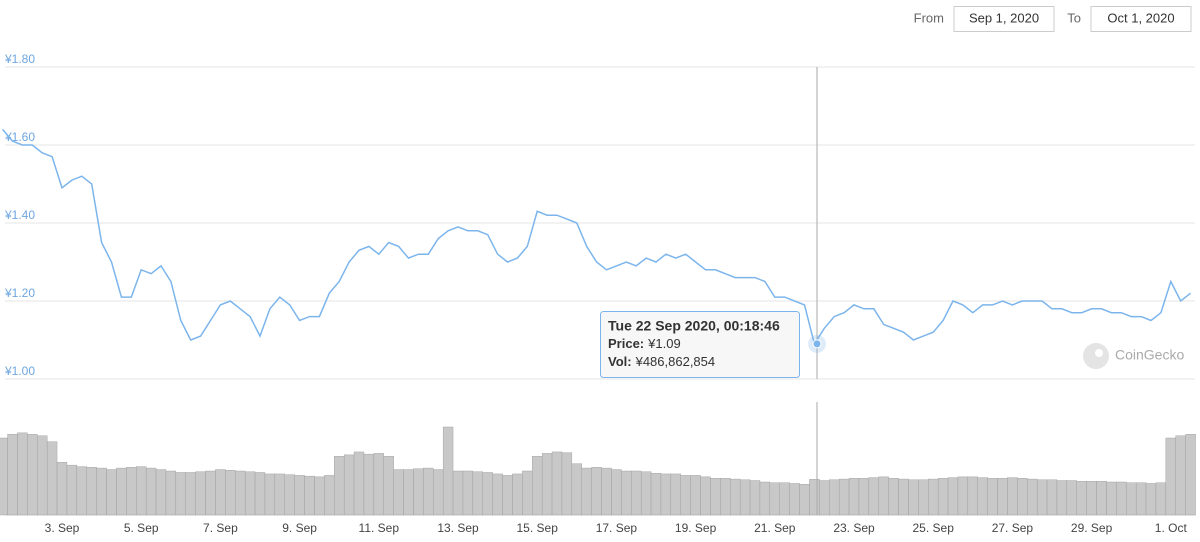  Describe the element at coordinates (854, 528) in the screenshot. I see `x-tick-label: 23. Sep` at that location.